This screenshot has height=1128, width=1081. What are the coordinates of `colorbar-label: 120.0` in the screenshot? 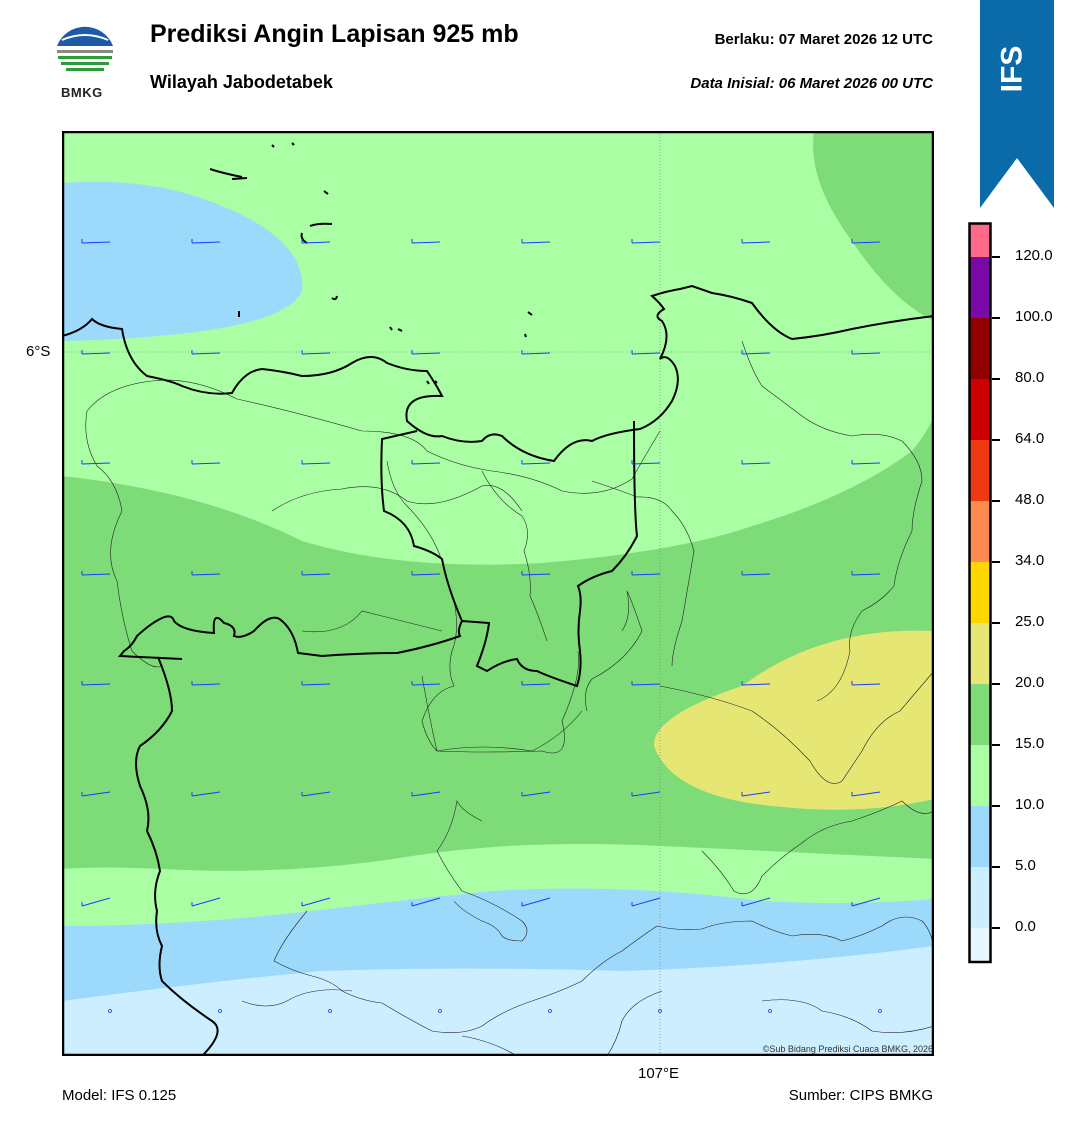 It's located at (1034, 255).